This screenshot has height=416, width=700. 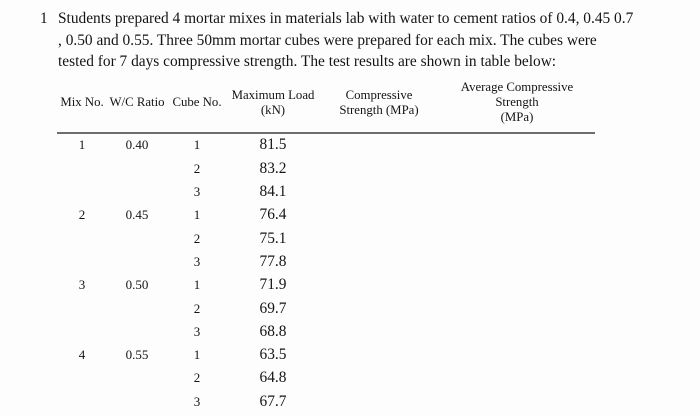 What do you see at coordinates (326, 378) in the screenshot?
I see `table-row: 2 64.8` at bounding box center [326, 378].